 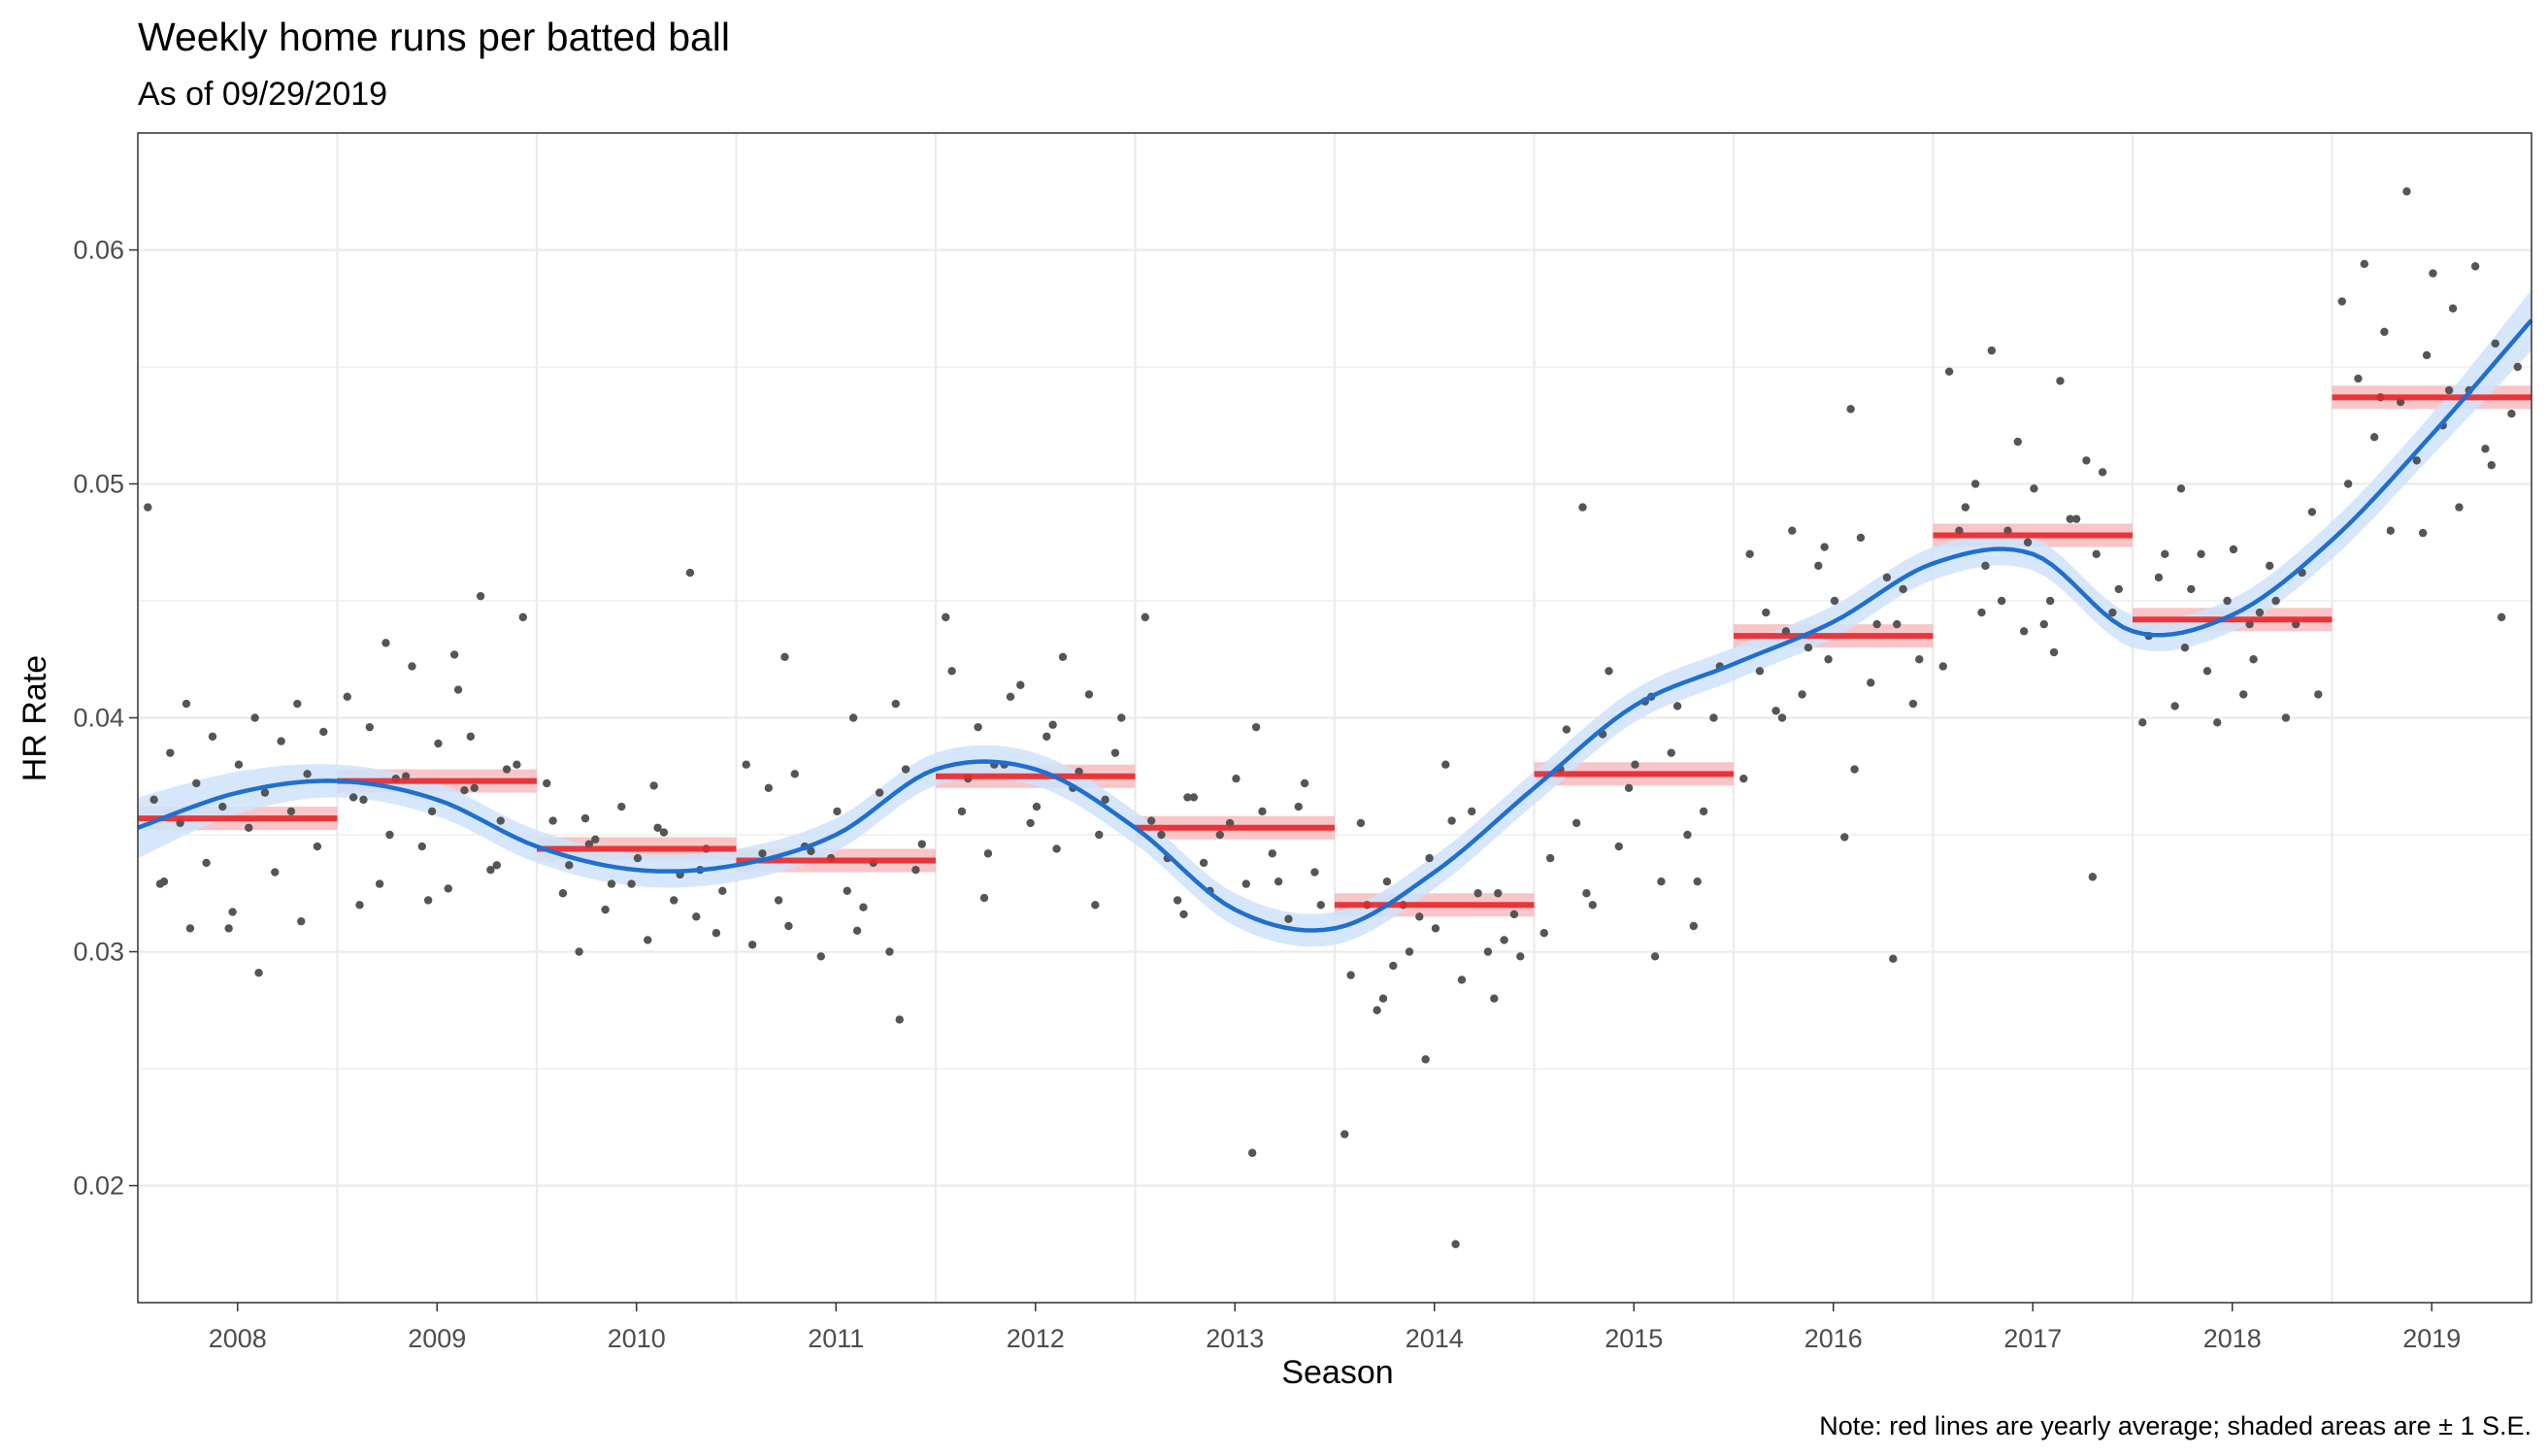 I want to click on y-tick-label: 0.02, so click(x=98, y=1186).